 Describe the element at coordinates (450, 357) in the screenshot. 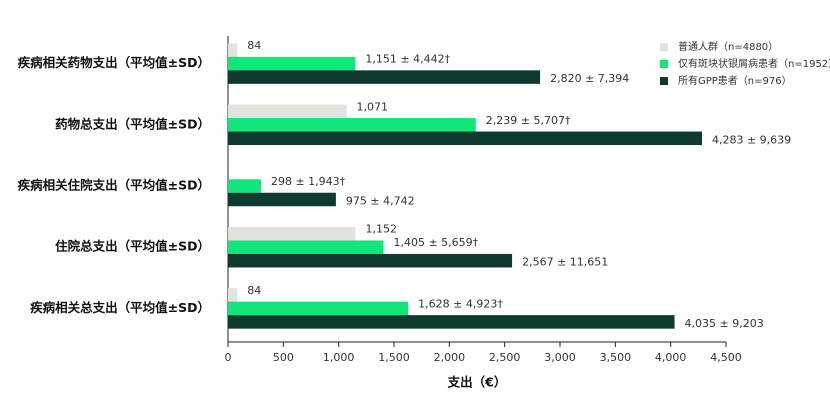

I see `x-tick-label: 2,000` at that location.